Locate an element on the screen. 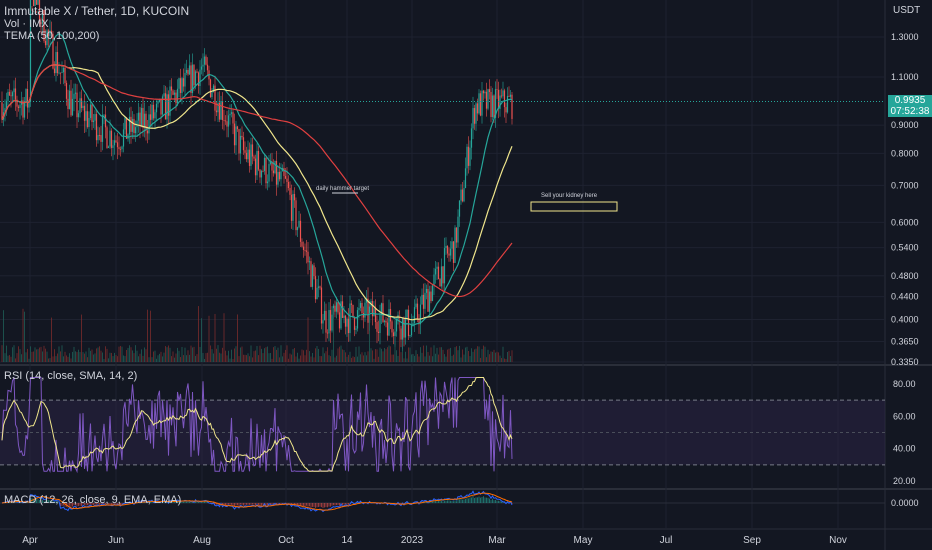 This screenshot has height=550, width=932. tema-label: TEMA (50,100,200) is located at coordinates (52, 36).